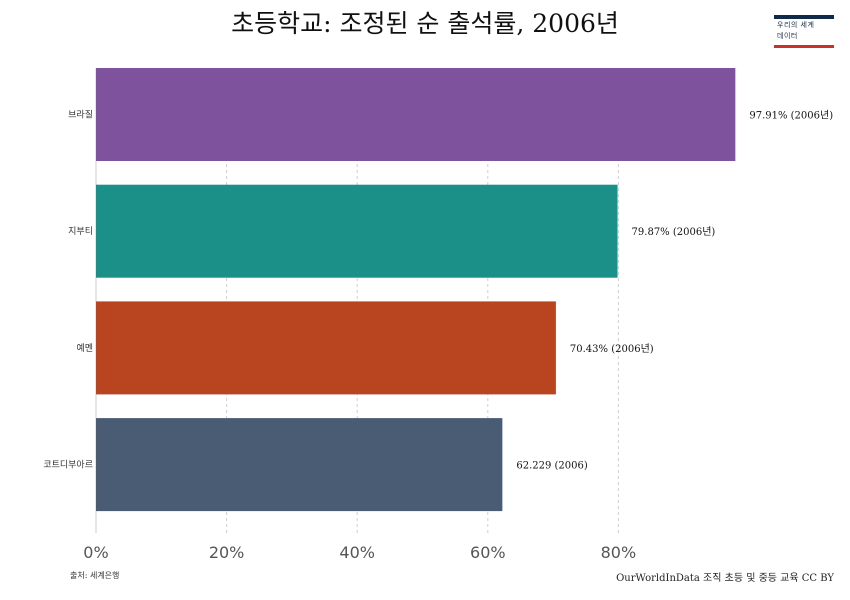 This screenshot has height=600, width=850. What do you see at coordinates (725, 578) in the screenshot?
I see `credit-note: OurWorldInData 조직 초등 및 중등 교육 CC BY` at bounding box center [725, 578].